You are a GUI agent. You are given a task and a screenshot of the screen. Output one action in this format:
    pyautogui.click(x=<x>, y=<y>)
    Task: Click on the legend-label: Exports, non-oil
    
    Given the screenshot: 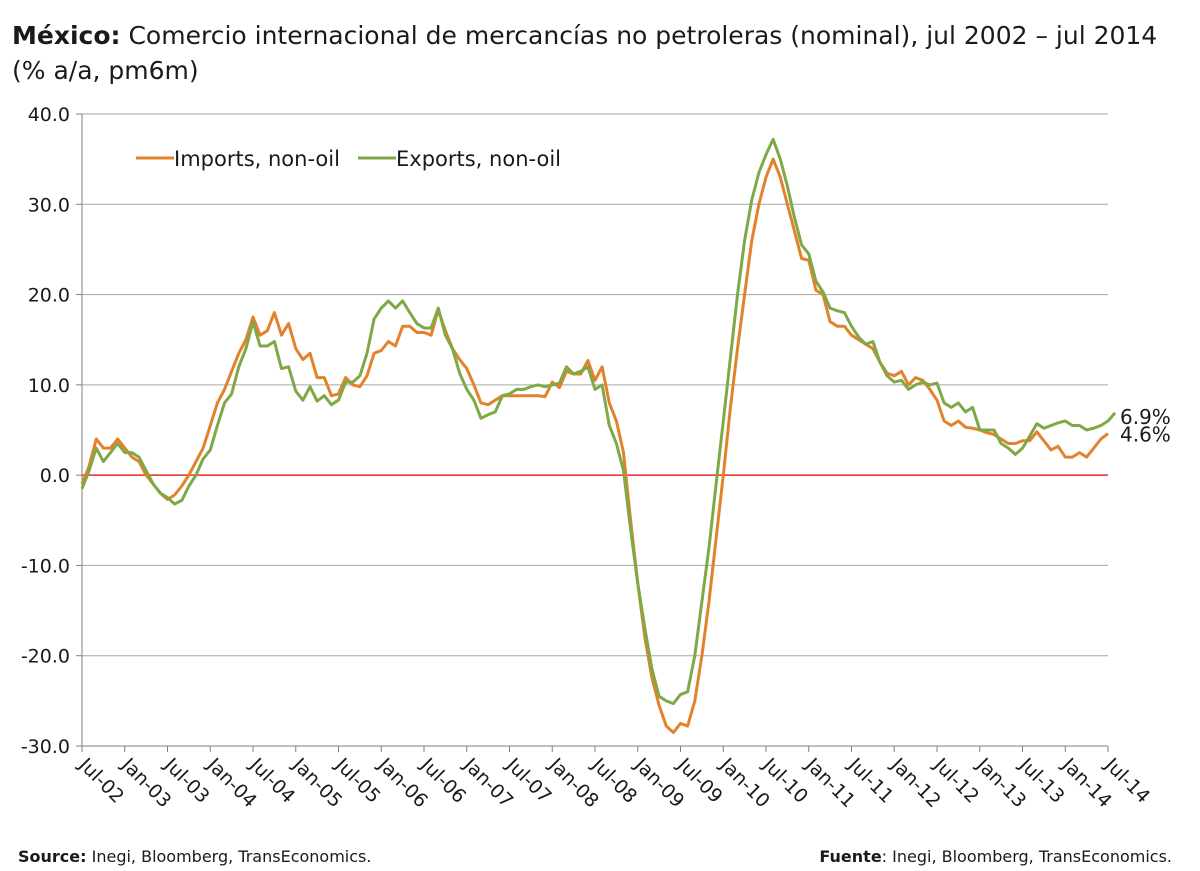 What is the action you would take?
    pyautogui.click(x=478, y=159)
    